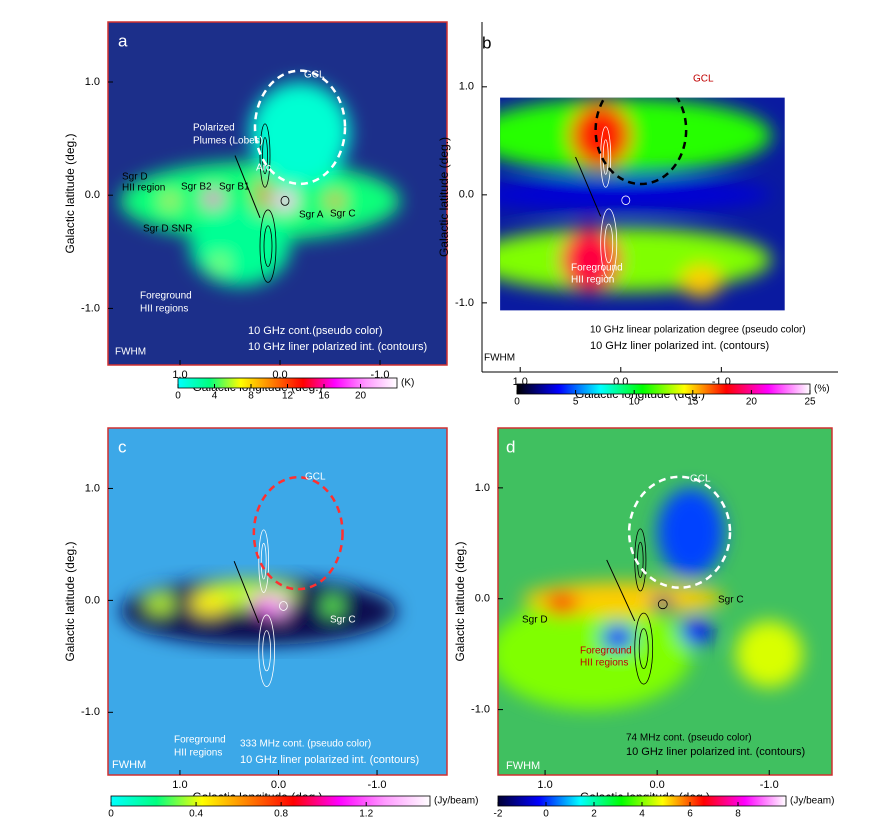 This screenshot has height=826, width=872. What do you see at coordinates (812, 801) in the screenshot?
I see `colorbar-unit: (Jy/beam)` at bounding box center [812, 801].